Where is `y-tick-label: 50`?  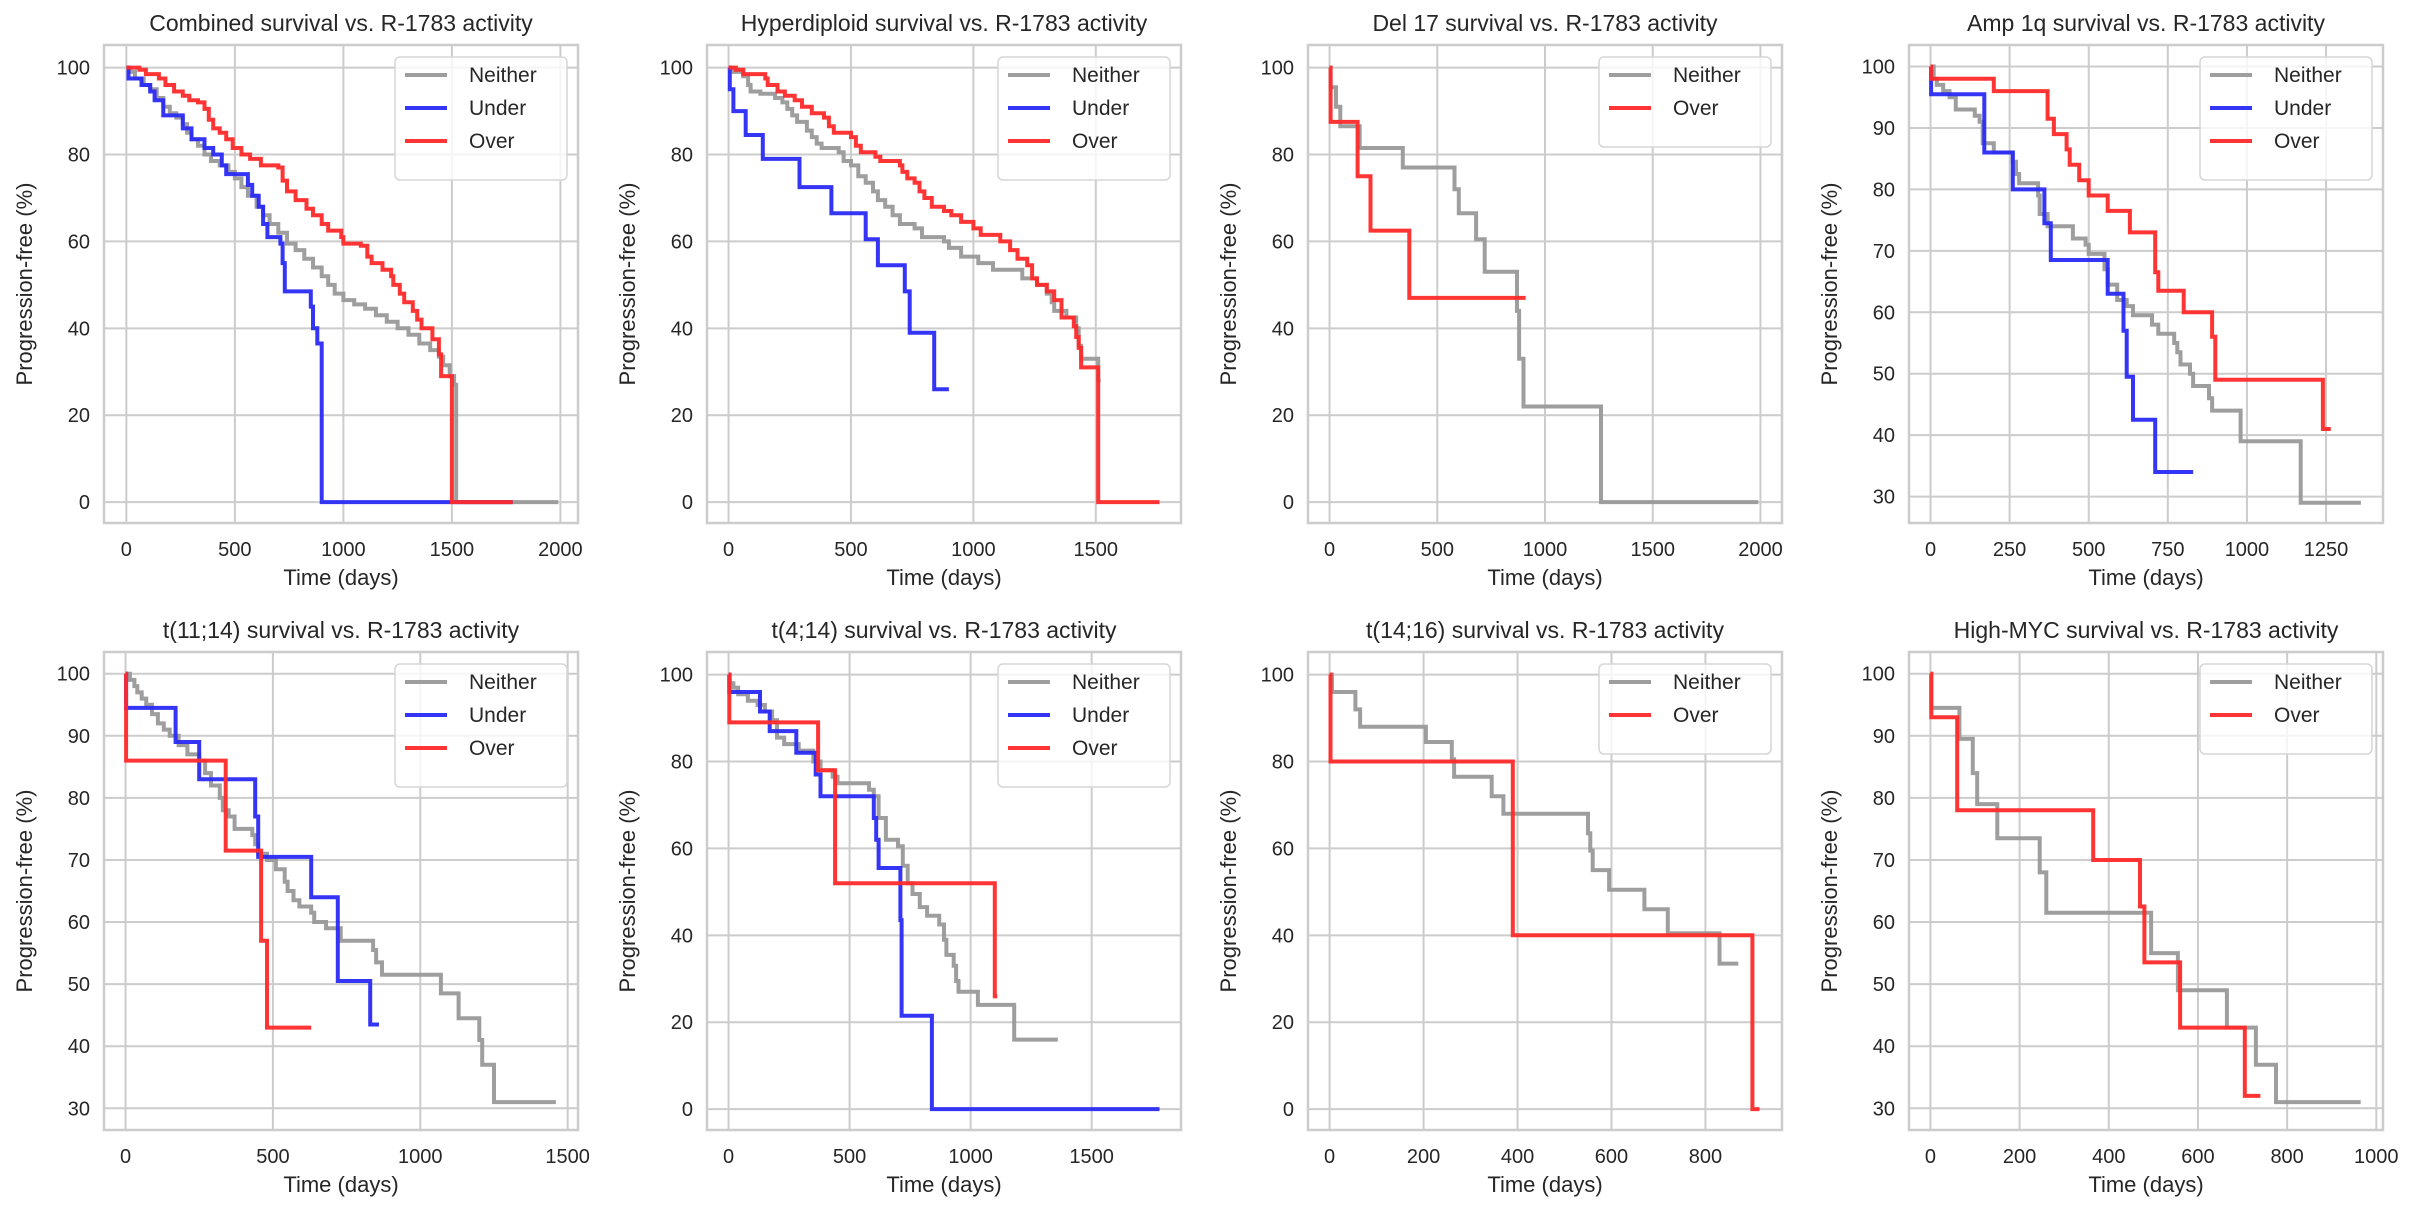
y-tick-label: 50 is located at coordinates (1884, 375).